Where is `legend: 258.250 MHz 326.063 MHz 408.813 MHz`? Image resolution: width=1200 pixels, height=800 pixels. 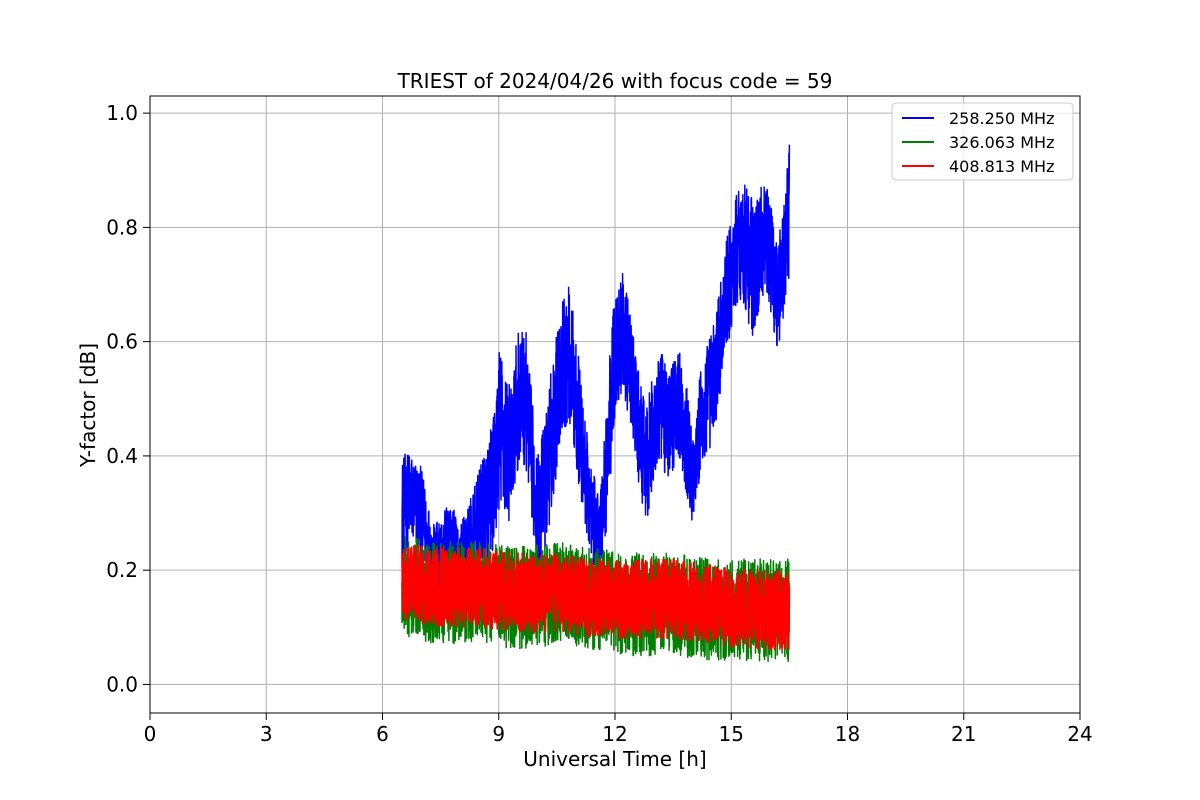
legend: 258.250 MHz 326.063 MHz 408.813 MHz is located at coordinates (982, 141).